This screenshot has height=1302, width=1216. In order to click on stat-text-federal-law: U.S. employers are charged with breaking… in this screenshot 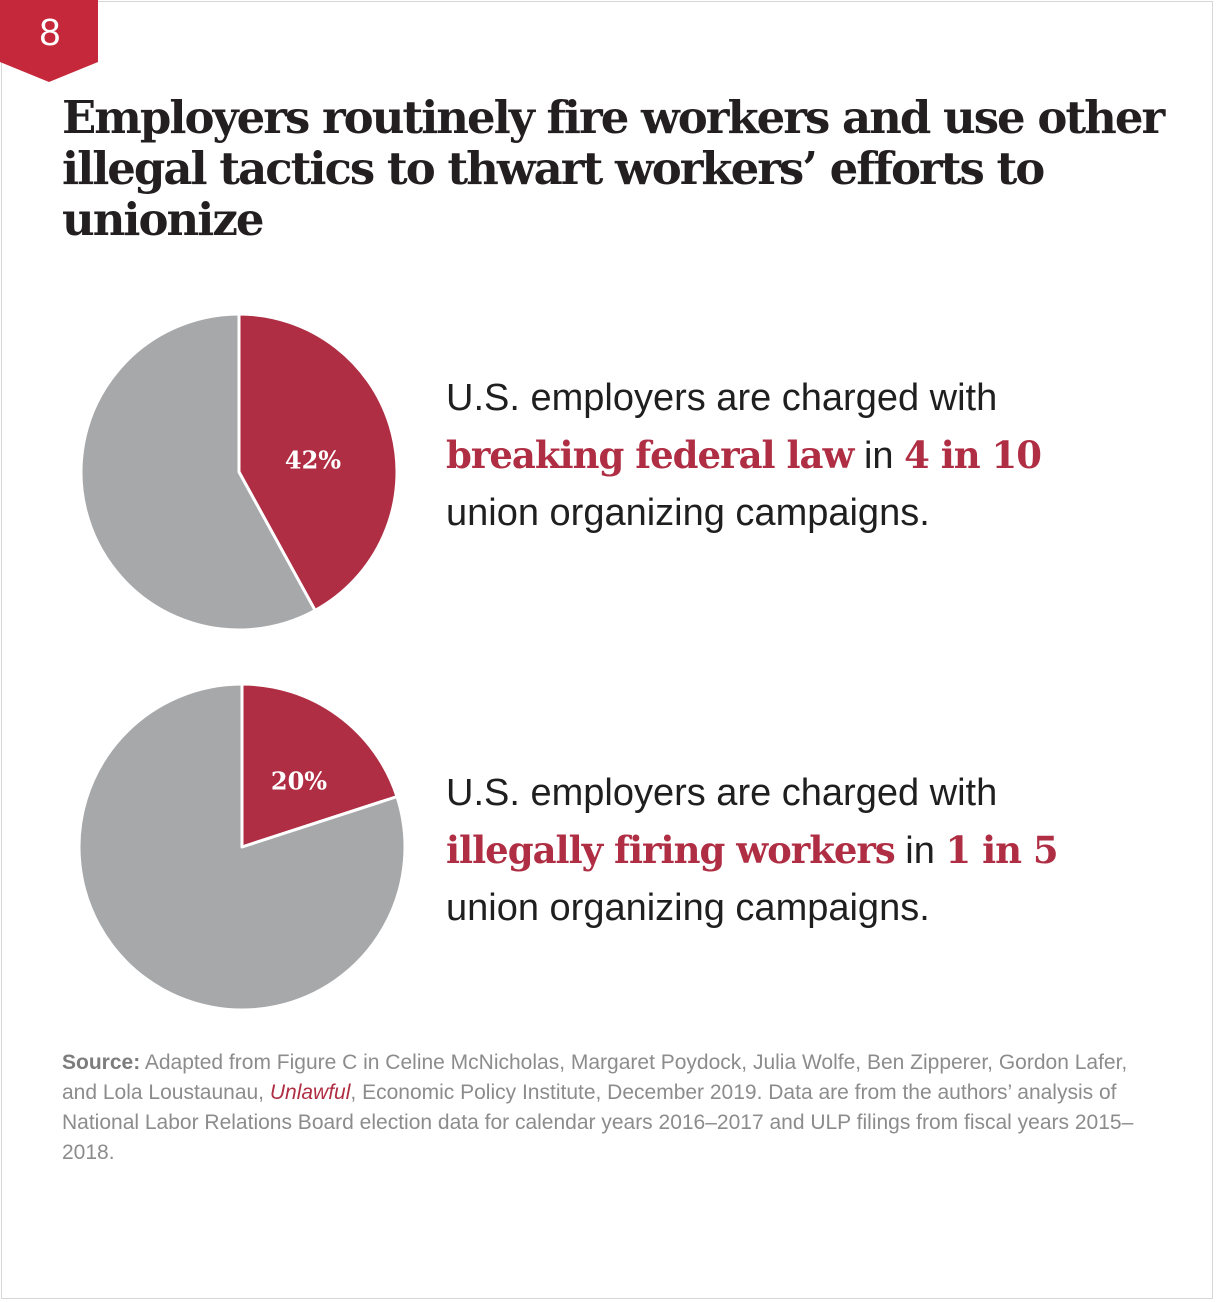, I will do `click(816, 456)`.